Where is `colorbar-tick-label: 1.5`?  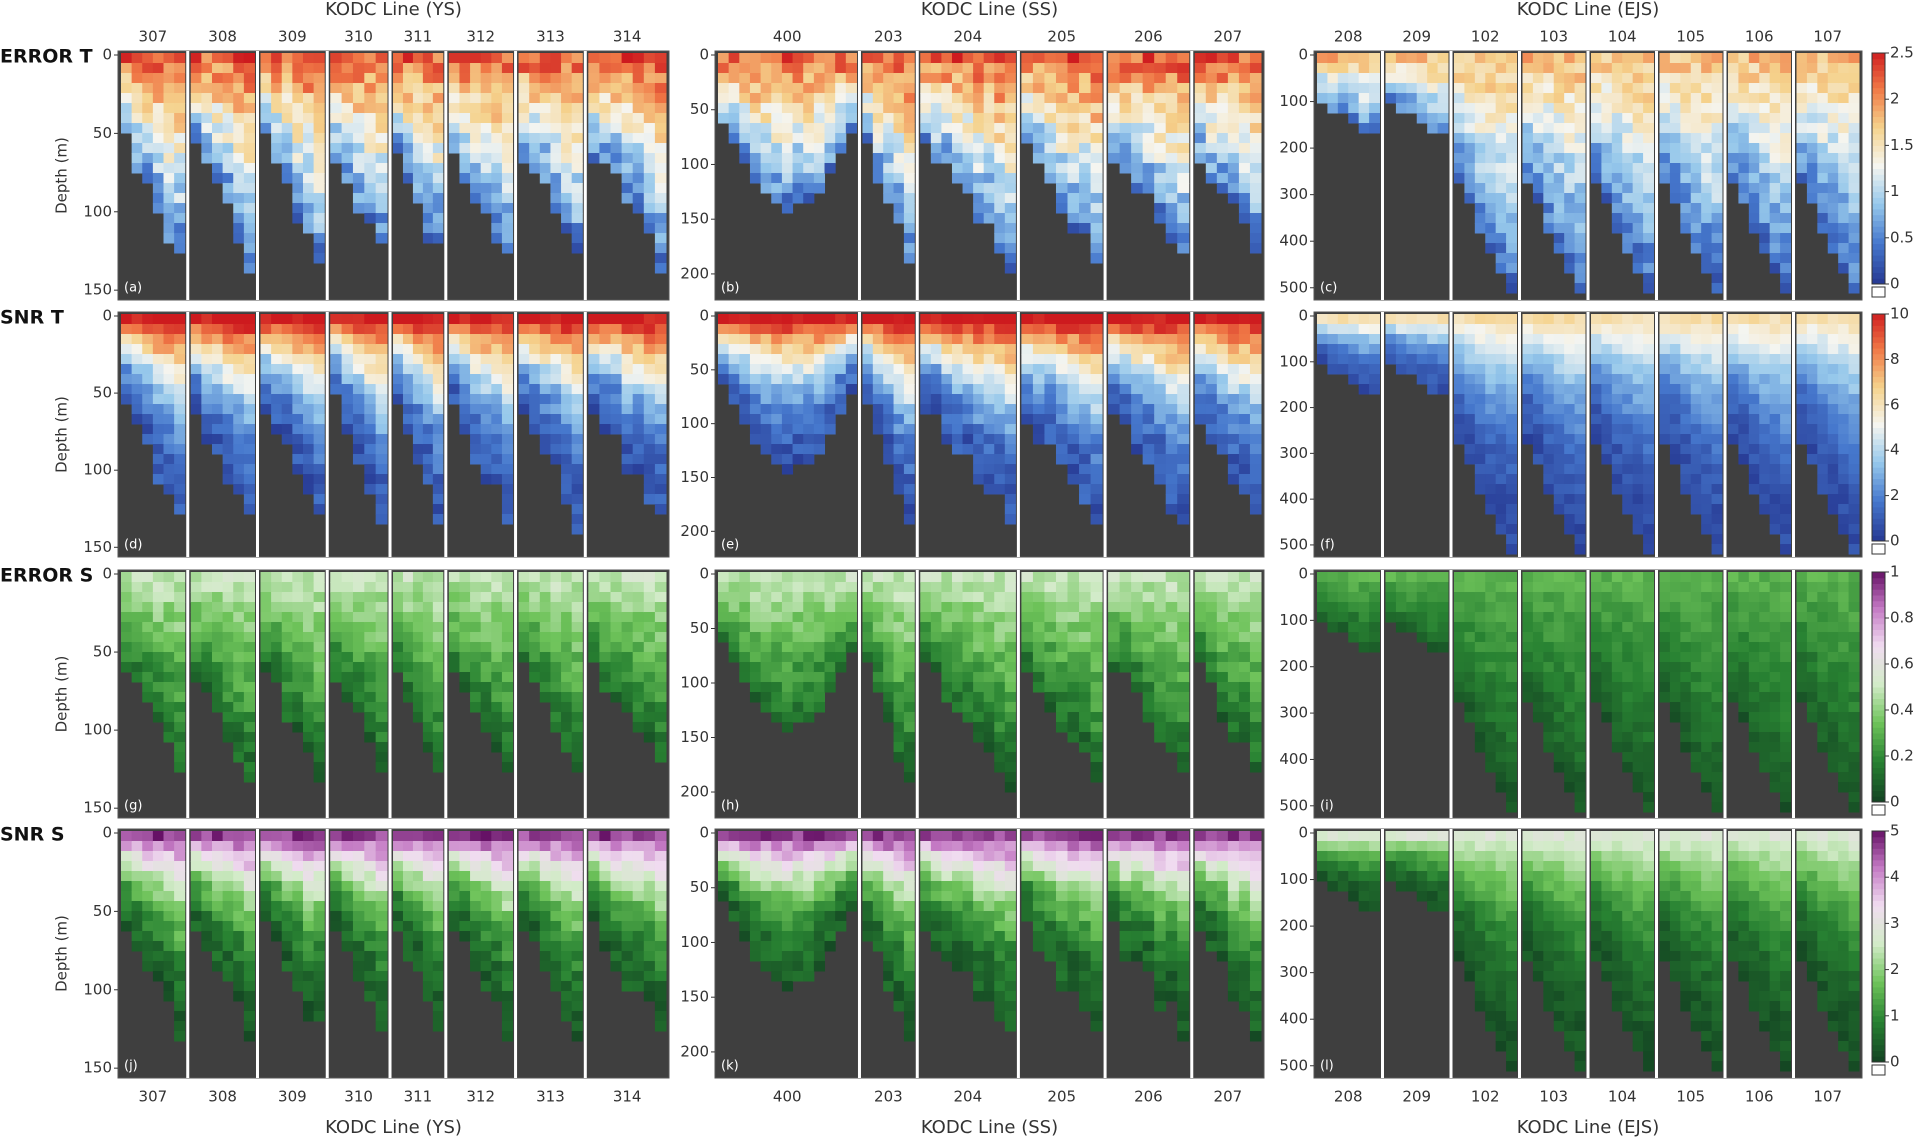 colorbar-tick-label: 1.5 is located at coordinates (1902, 145).